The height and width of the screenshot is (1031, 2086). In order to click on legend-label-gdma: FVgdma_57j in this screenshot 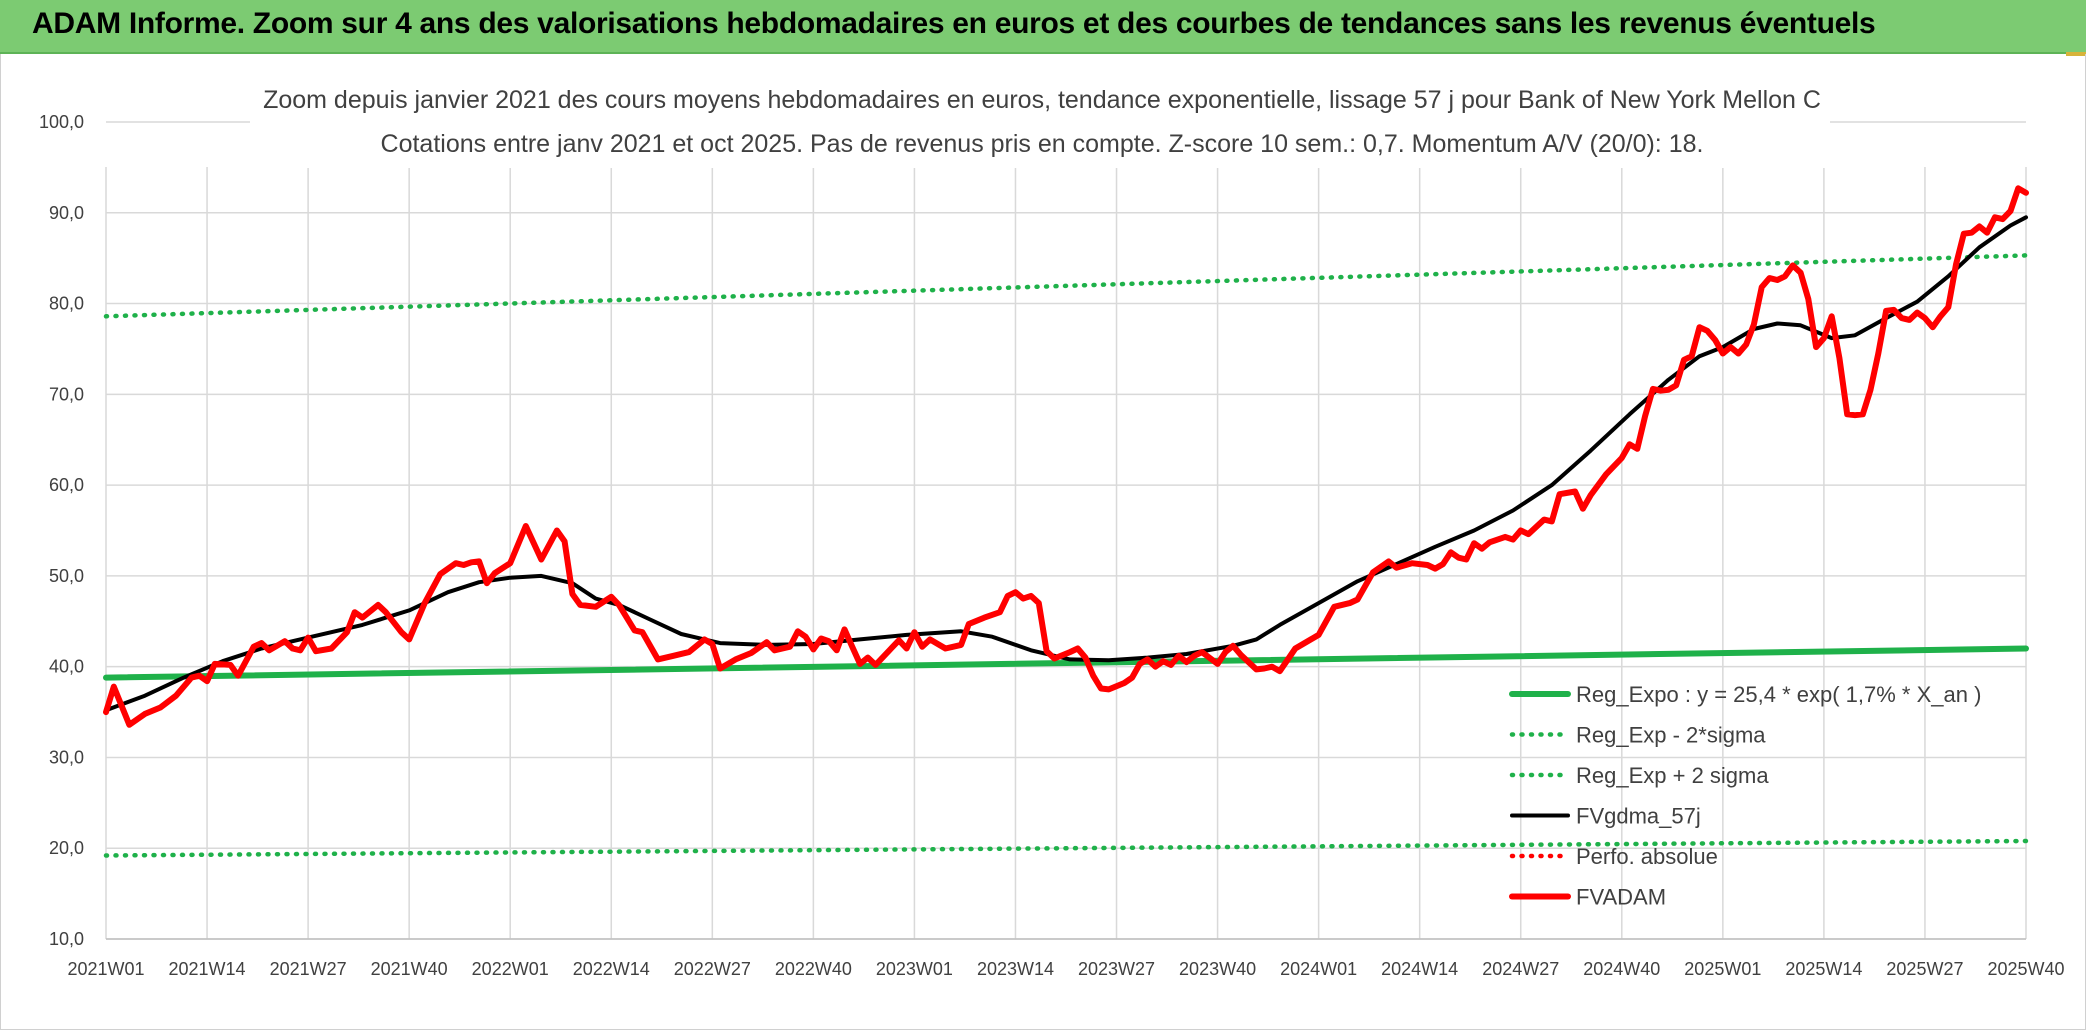, I will do `click(1638, 816)`.